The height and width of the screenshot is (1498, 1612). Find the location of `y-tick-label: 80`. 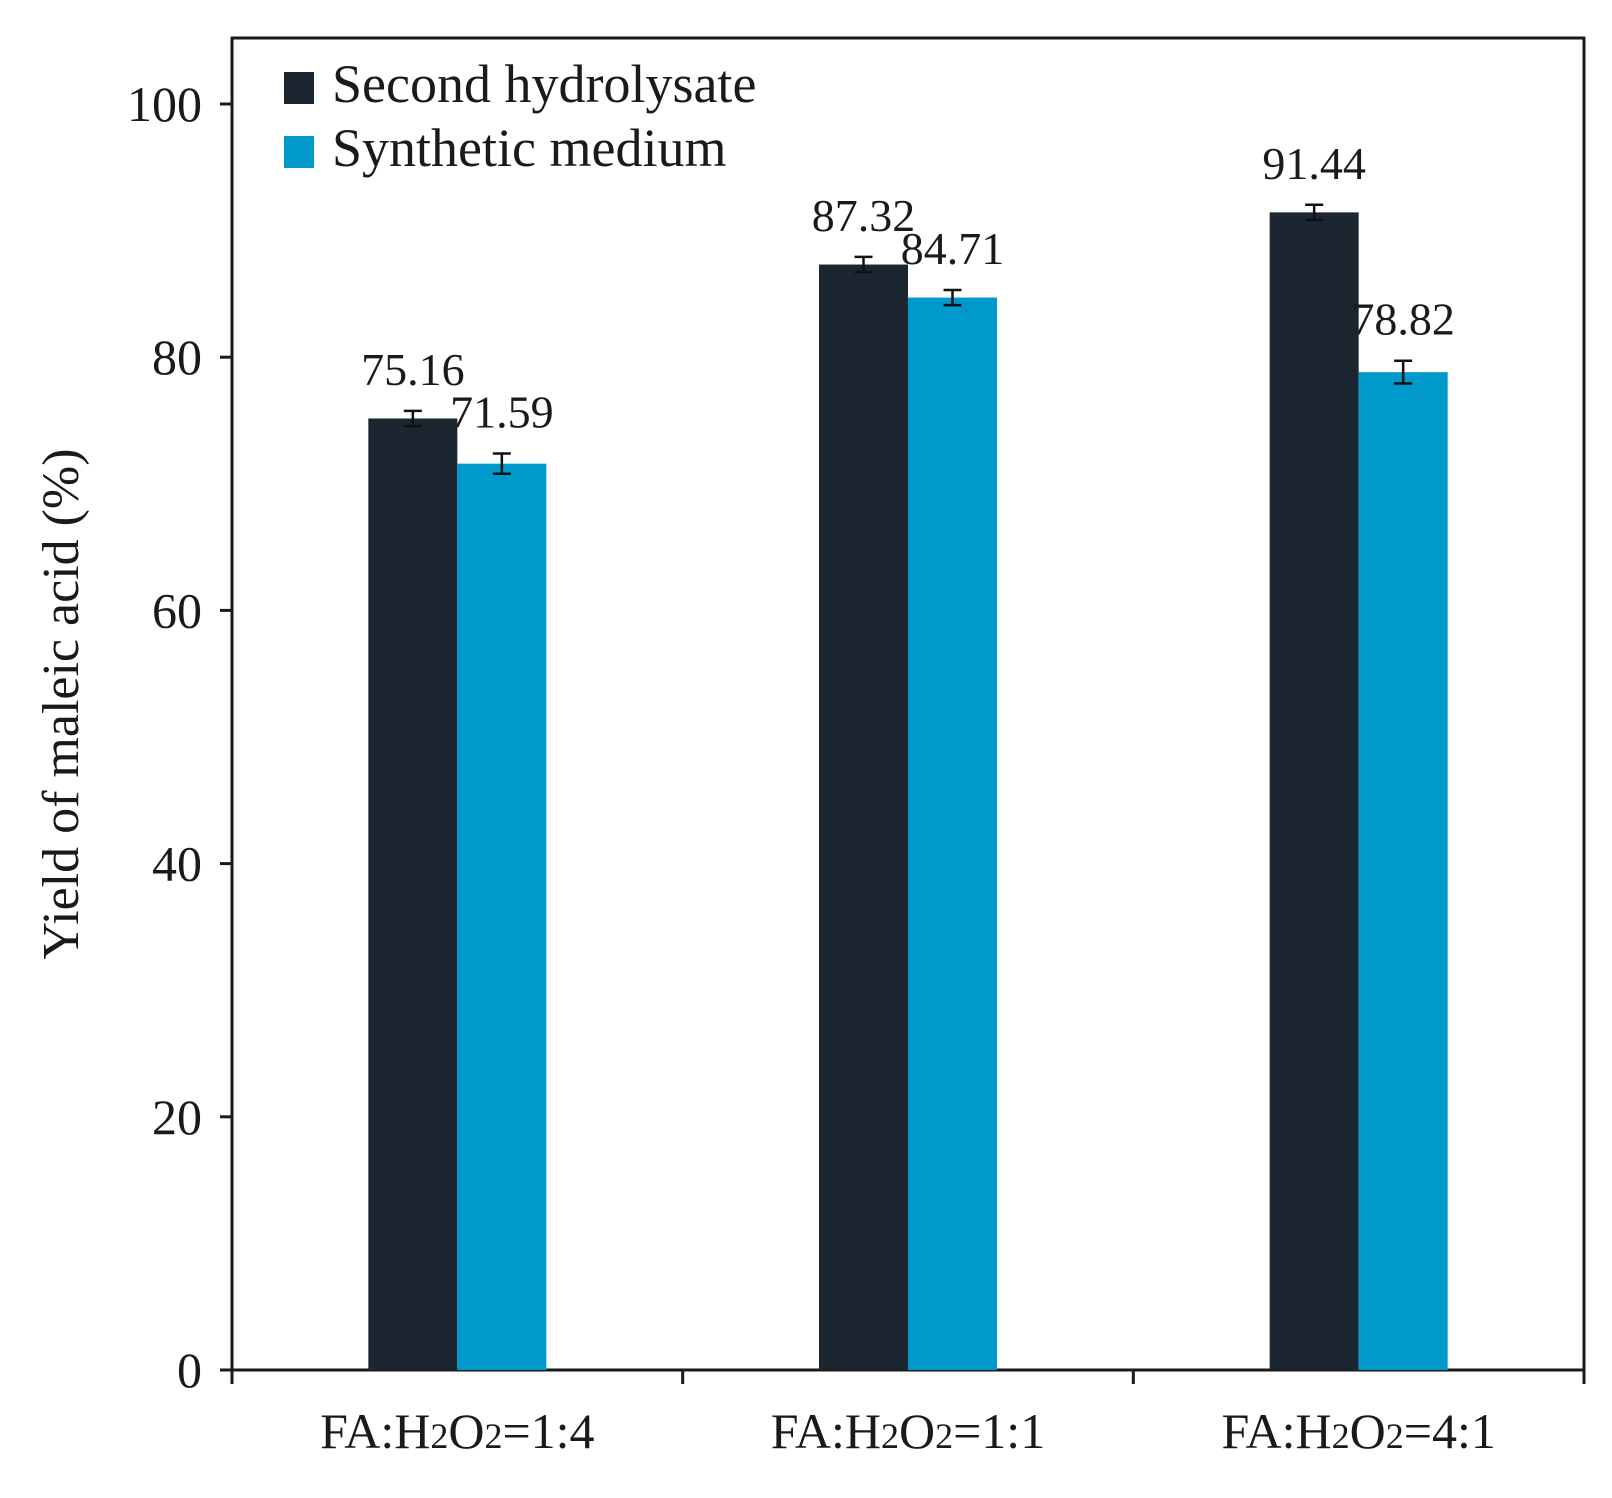

y-tick-label: 80 is located at coordinates (177, 357).